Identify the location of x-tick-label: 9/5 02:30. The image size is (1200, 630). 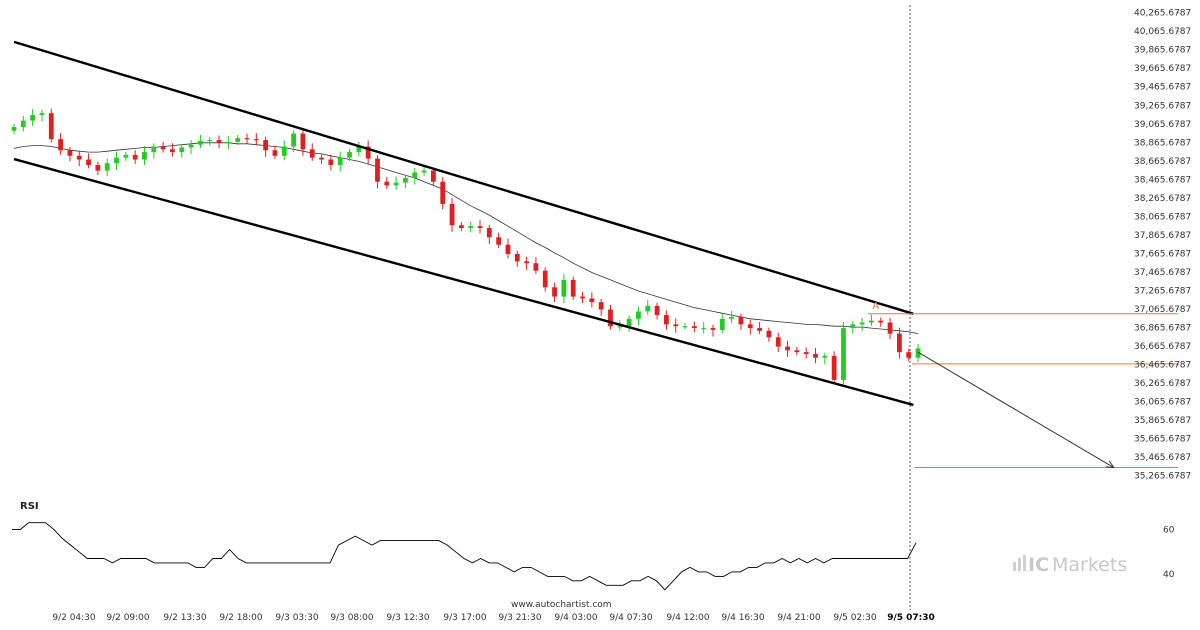
(855, 618).